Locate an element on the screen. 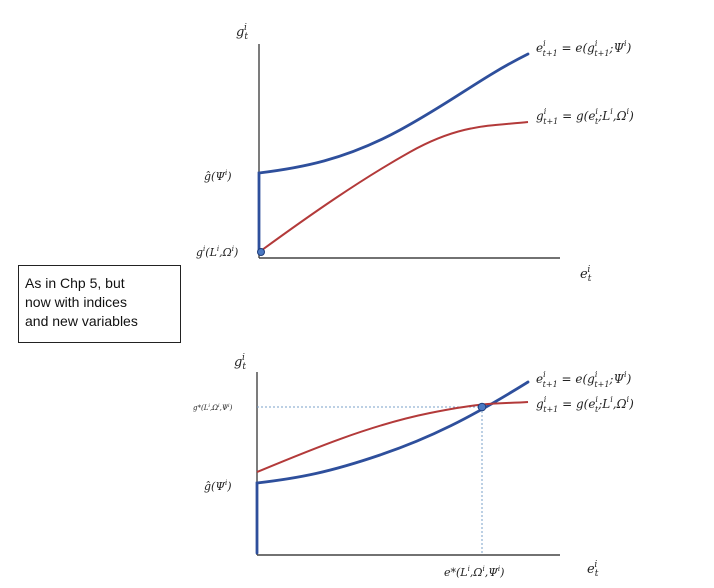  bottom-red-curve is located at coordinates (392, 437).